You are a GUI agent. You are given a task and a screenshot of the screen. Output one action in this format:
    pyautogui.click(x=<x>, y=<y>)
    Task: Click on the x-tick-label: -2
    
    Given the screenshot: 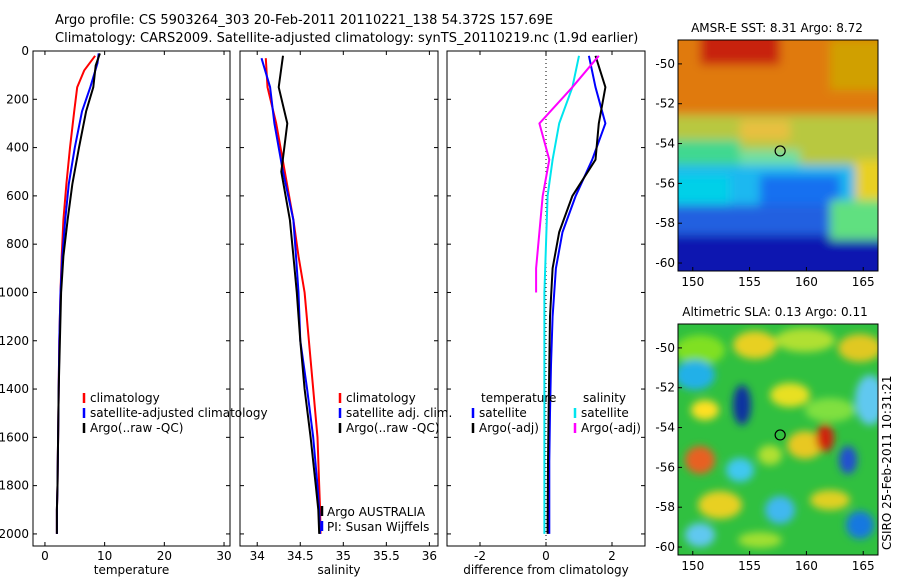 What is the action you would take?
    pyautogui.click(x=480, y=556)
    